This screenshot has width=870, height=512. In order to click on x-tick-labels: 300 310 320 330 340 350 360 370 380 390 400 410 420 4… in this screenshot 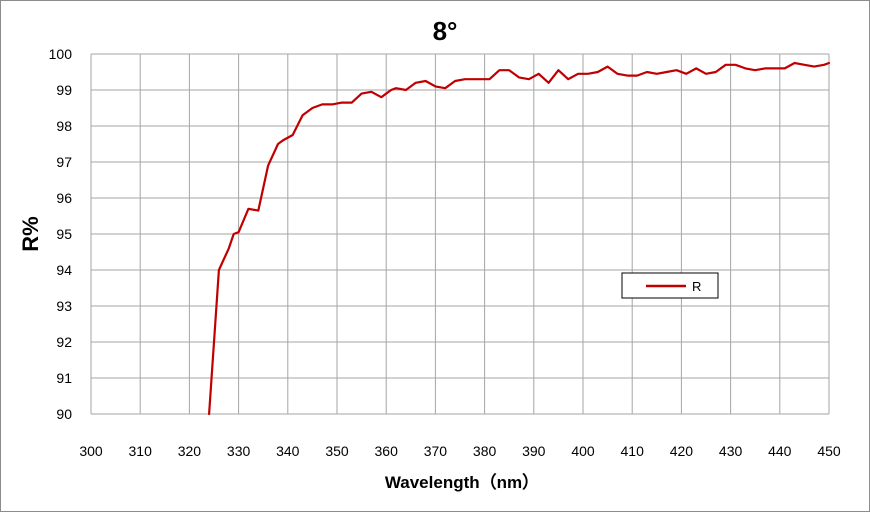, I will do `click(460, 451)`.